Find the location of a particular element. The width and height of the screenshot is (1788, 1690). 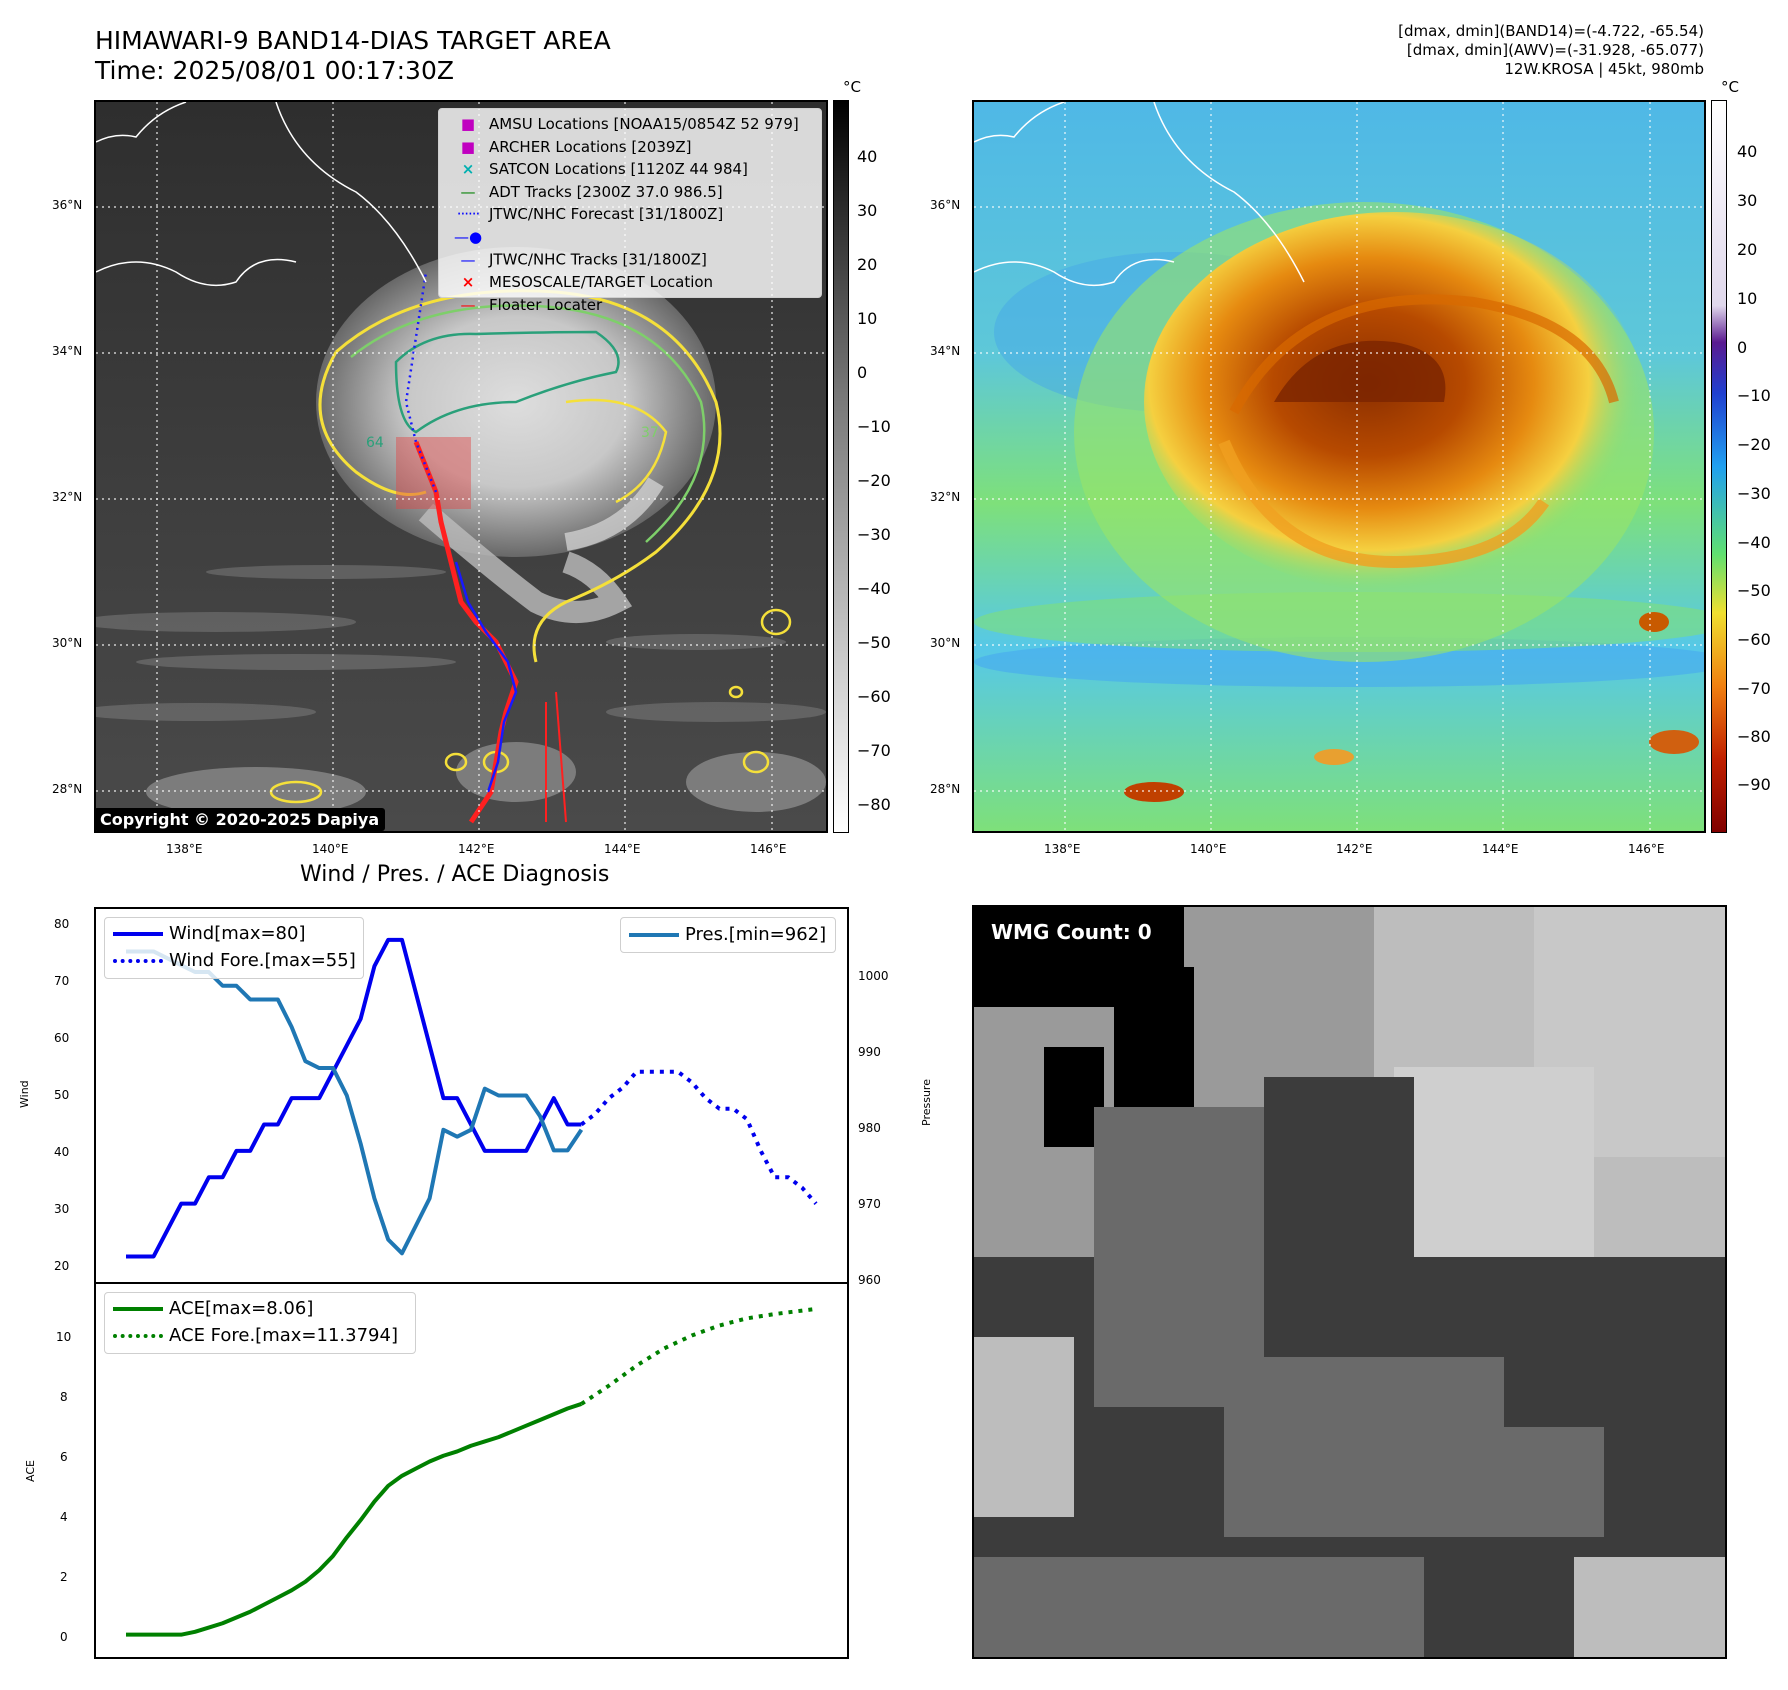

wind-tick: 30 is located at coordinates (62, 1209).